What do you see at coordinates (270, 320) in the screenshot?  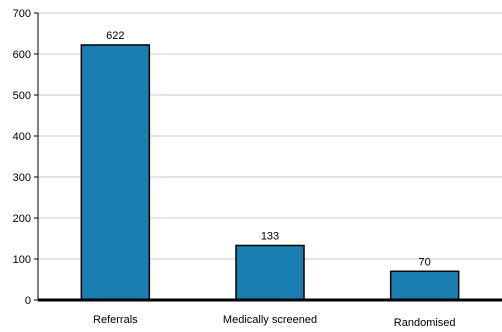 I see `x-category-label: Medically screened` at bounding box center [270, 320].